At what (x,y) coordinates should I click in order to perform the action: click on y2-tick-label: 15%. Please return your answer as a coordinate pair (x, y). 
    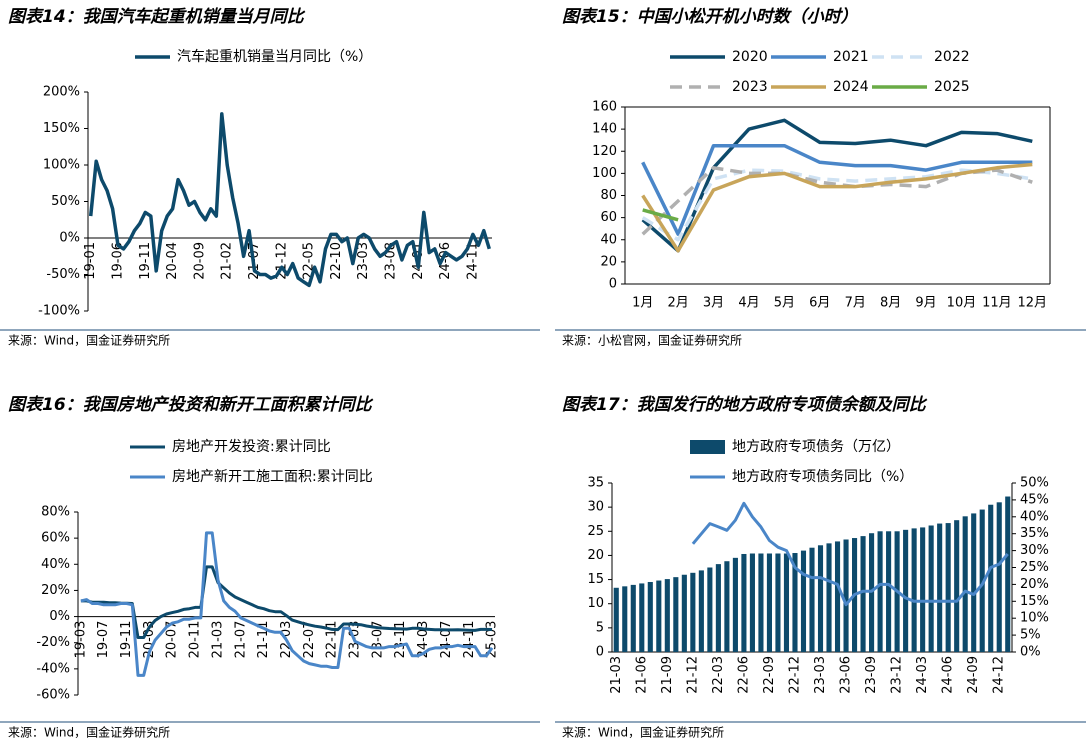
    Looking at the image, I should click on (1034, 601).